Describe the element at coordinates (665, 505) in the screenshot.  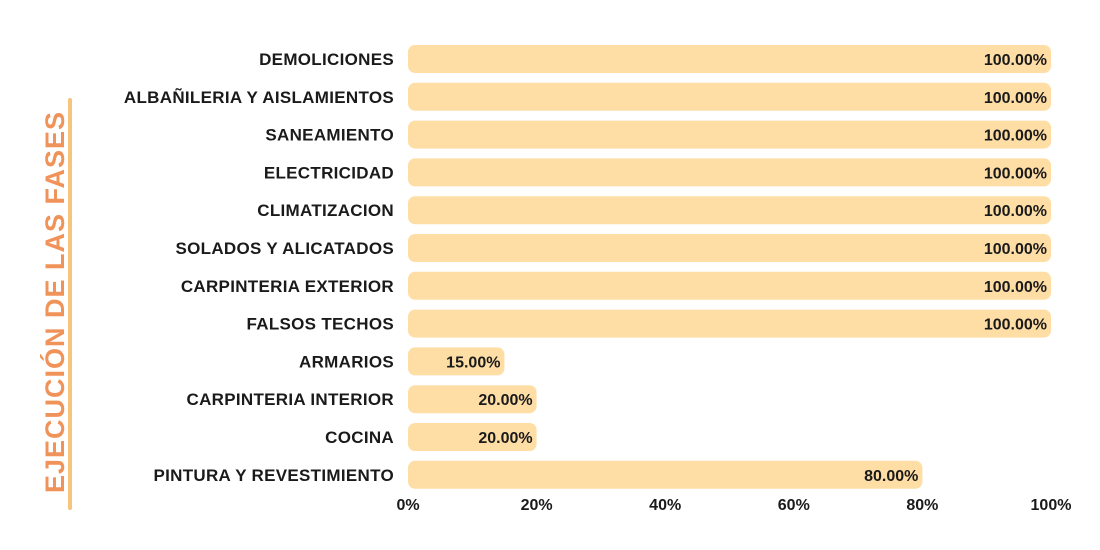
I see `x-tick-label: 40%` at that location.